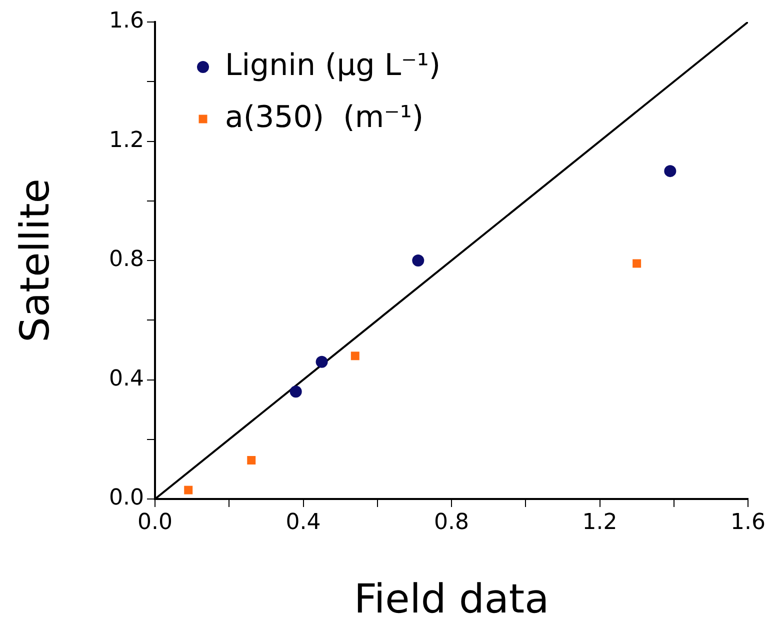 The image size is (775, 630). I want to click on x-tick-label: 0.8, so click(451, 522).